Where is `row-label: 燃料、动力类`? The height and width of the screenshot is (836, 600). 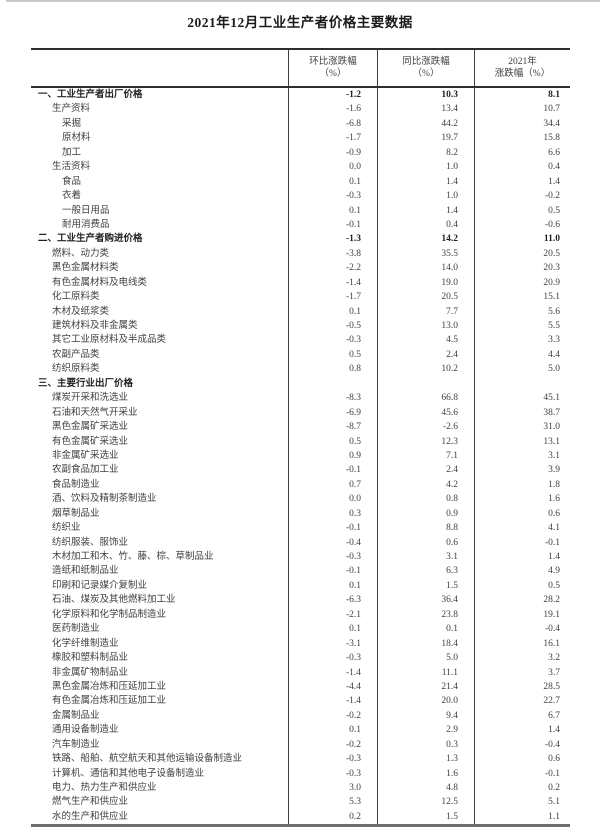 row-label: 燃料、动力类 is located at coordinates (81, 253).